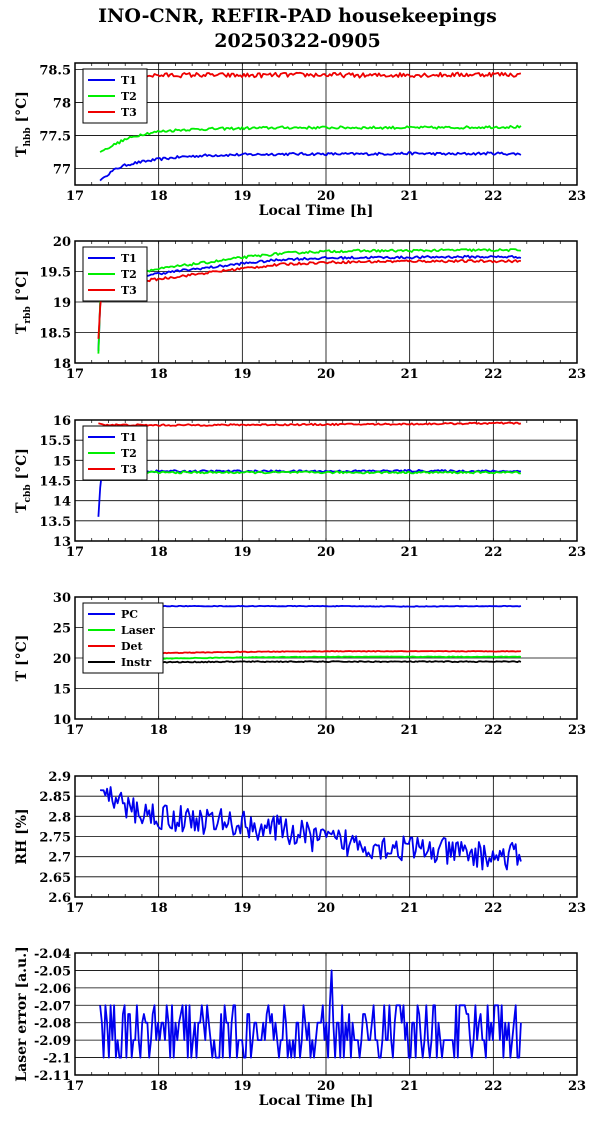  I want to click on series-line-pc, so click(311, 606).